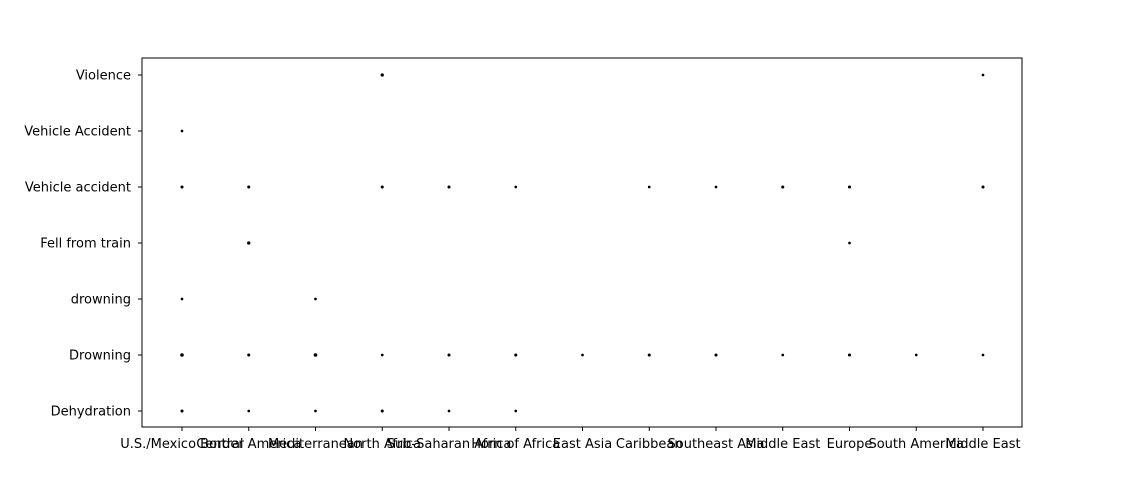  What do you see at coordinates (916, 444) in the screenshot?
I see `x-tick-label: South America` at bounding box center [916, 444].